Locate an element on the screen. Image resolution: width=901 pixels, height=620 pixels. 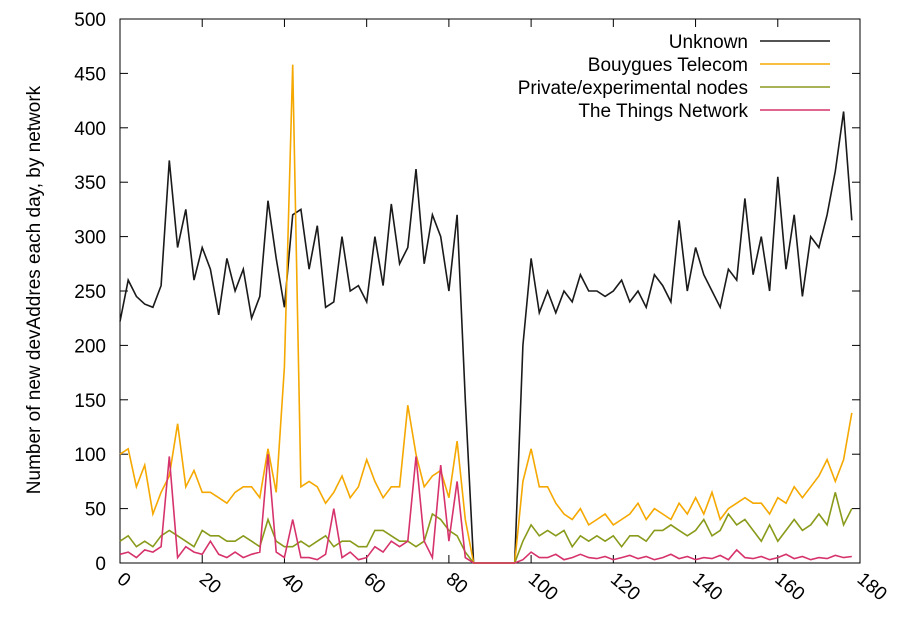
x-tick-label: 140 is located at coordinates (707, 587).